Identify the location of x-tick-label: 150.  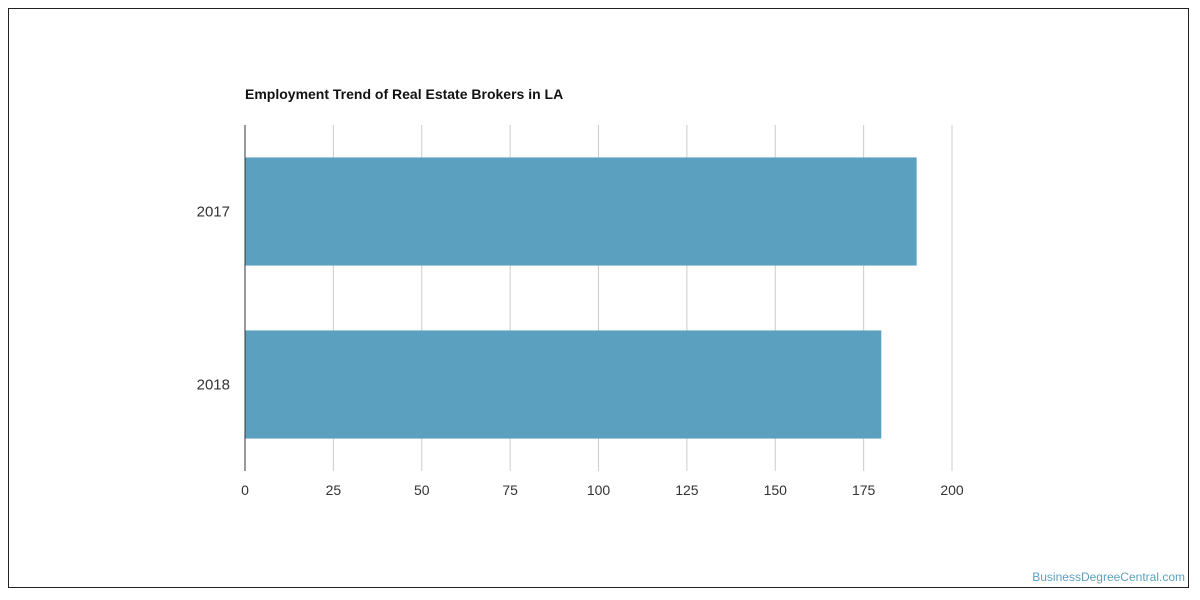
(776, 490).